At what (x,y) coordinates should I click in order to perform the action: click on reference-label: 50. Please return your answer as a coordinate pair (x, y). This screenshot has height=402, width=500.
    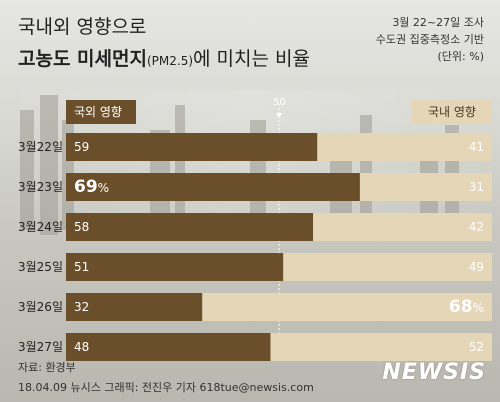
    Looking at the image, I should click on (279, 102).